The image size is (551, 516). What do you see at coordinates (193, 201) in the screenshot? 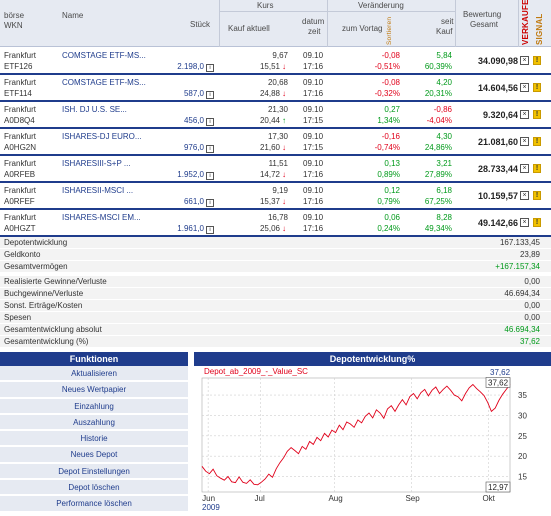
I see `cell-stueck: 661,0` at bounding box center [193, 201].